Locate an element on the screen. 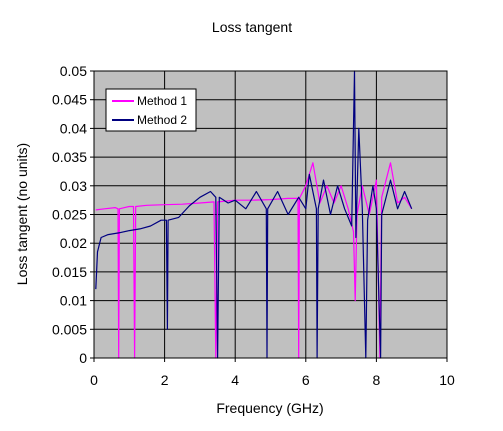 The height and width of the screenshot is (431, 503). x-tick-label: 8 is located at coordinates (377, 380).